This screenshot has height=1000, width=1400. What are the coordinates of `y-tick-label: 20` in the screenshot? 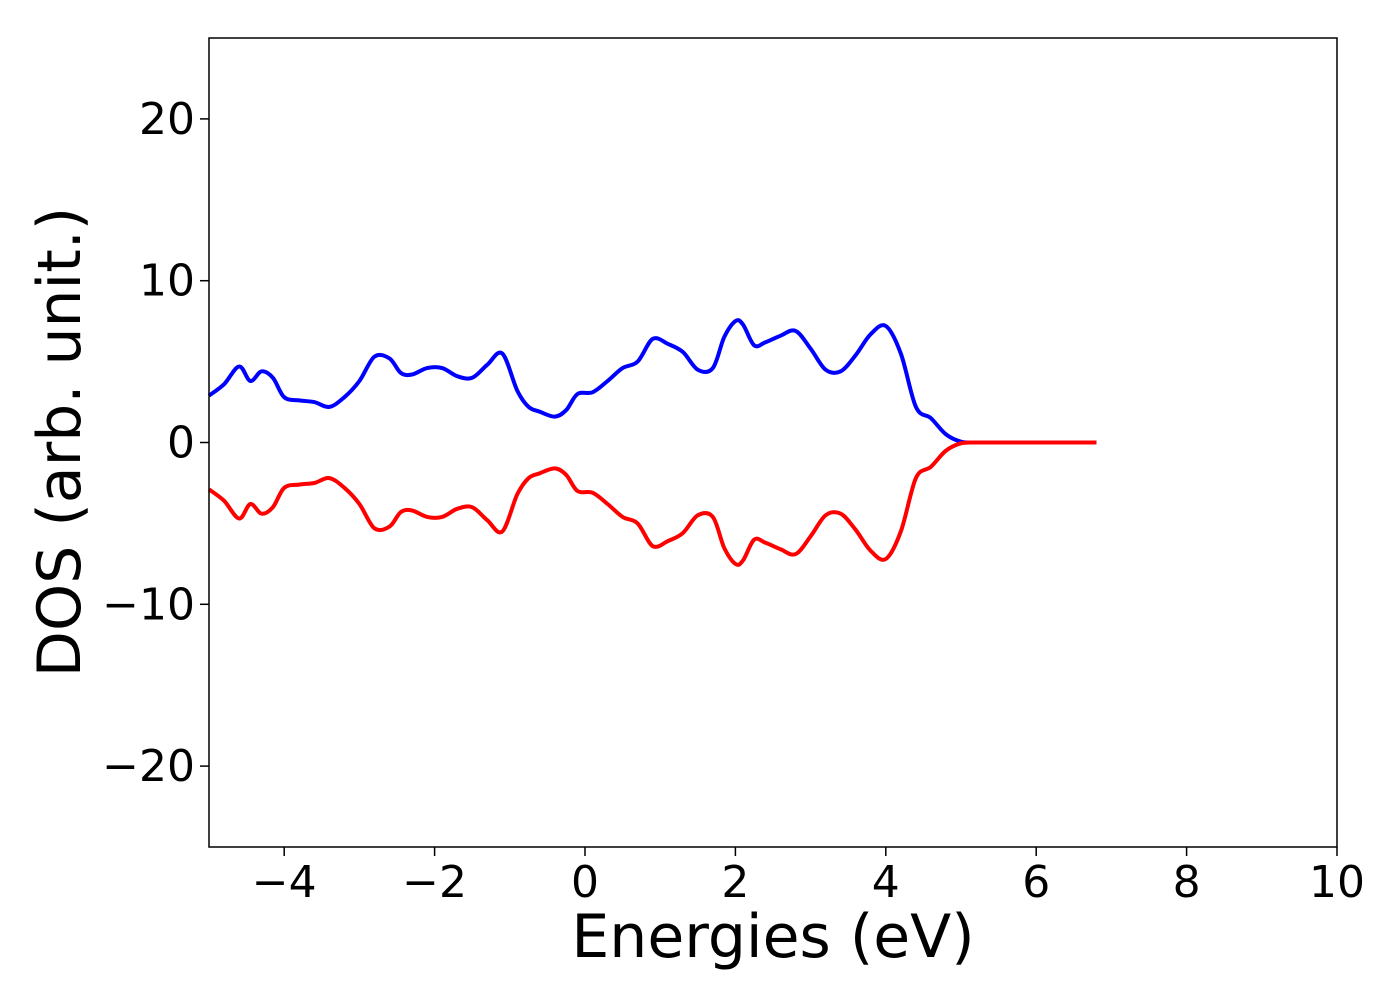 It's located at (167, 119).